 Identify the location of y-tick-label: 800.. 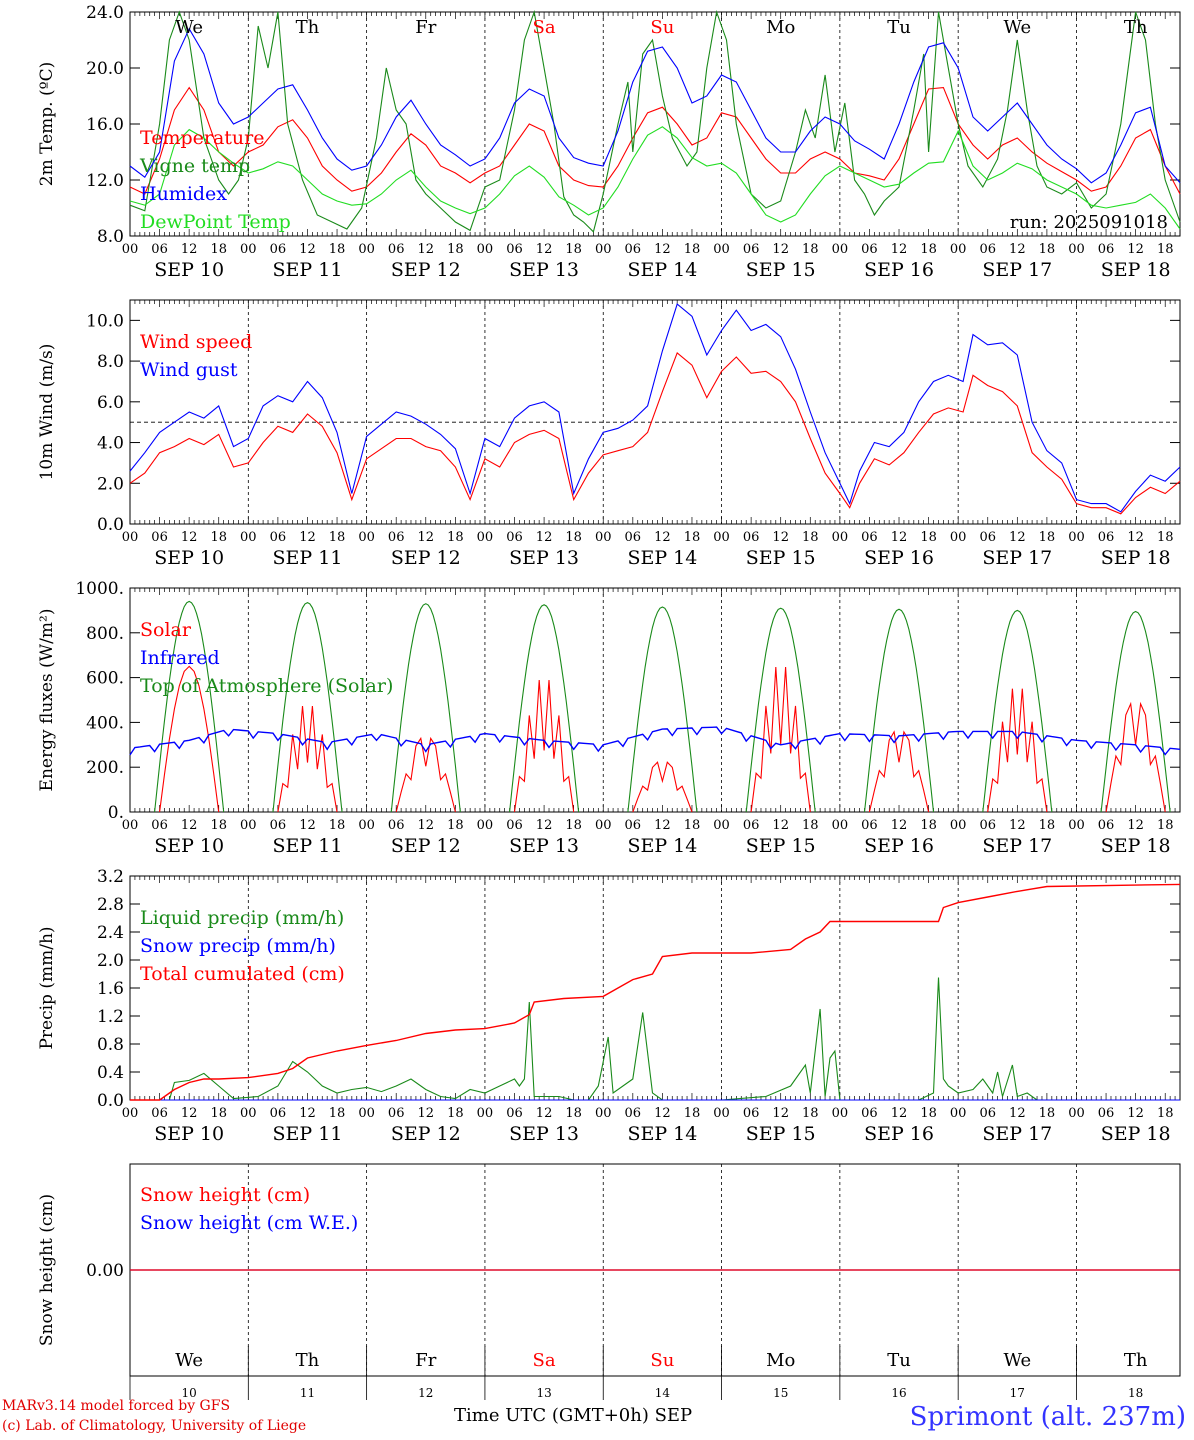
(105, 634).